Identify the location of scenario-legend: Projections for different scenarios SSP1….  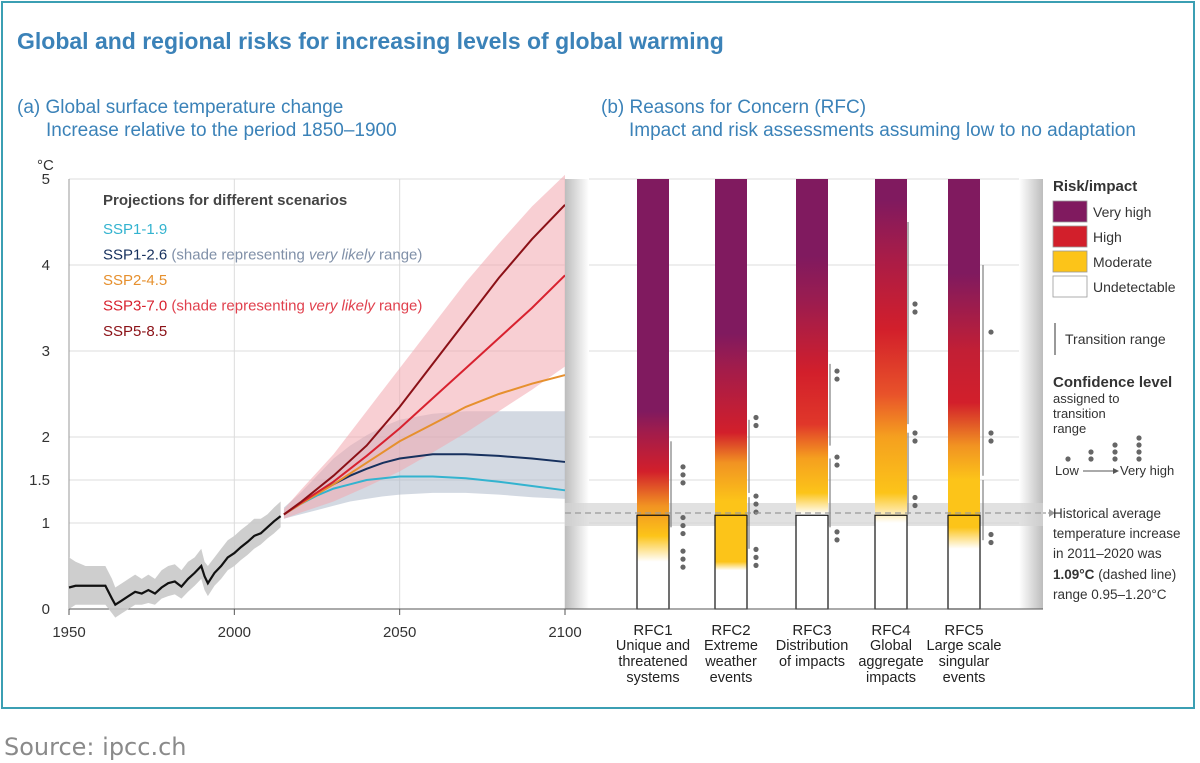
(262, 266).